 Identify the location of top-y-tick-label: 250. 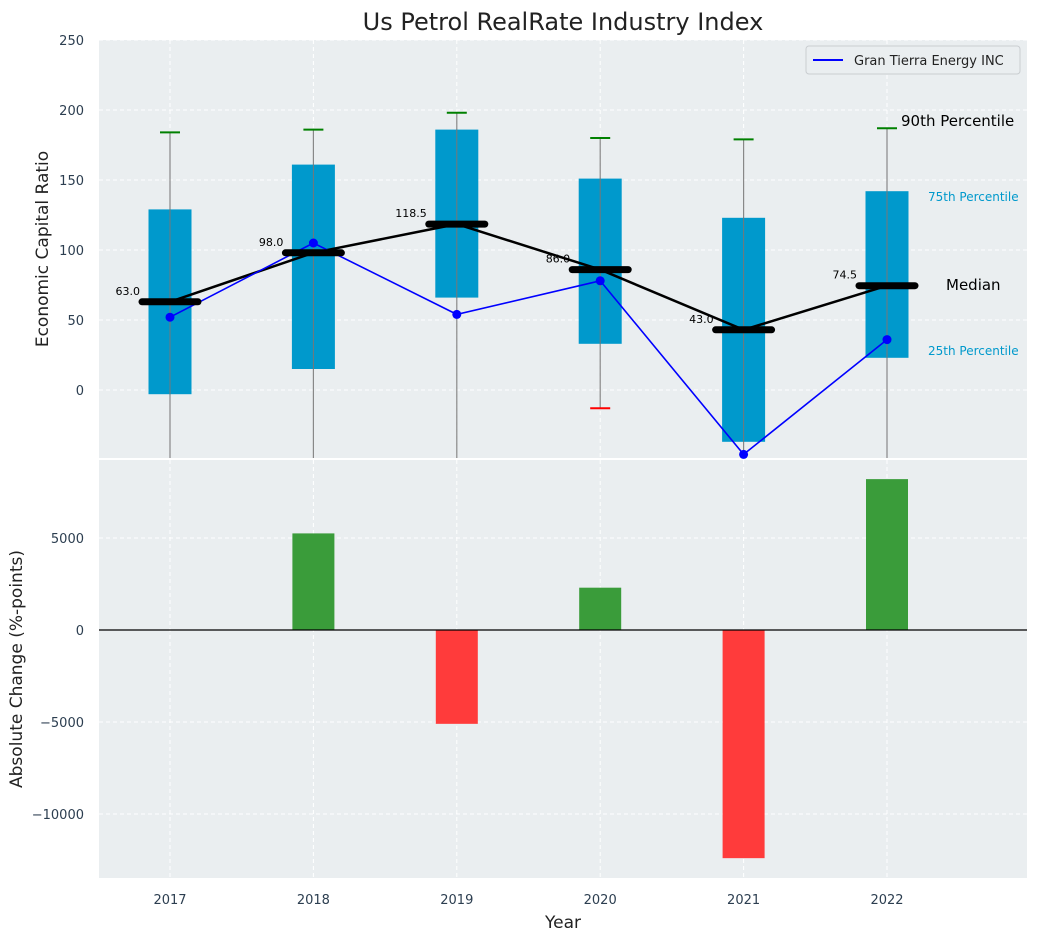
(71, 41).